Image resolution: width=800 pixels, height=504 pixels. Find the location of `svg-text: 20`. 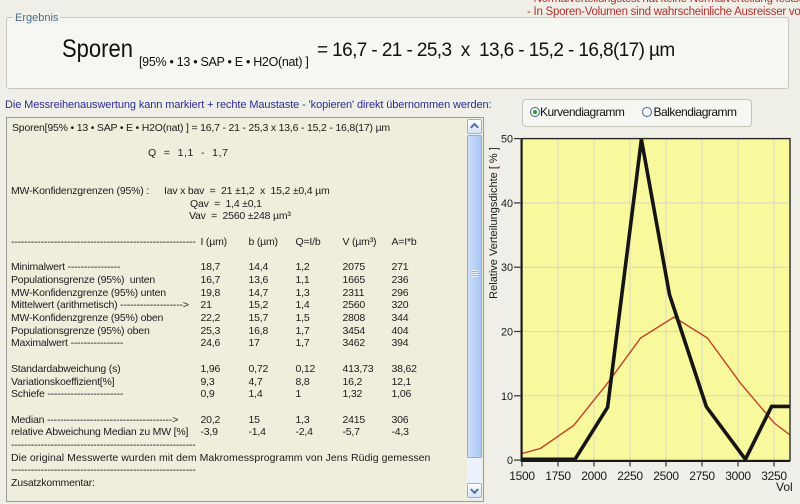

svg-text: 20 is located at coordinates (507, 333).